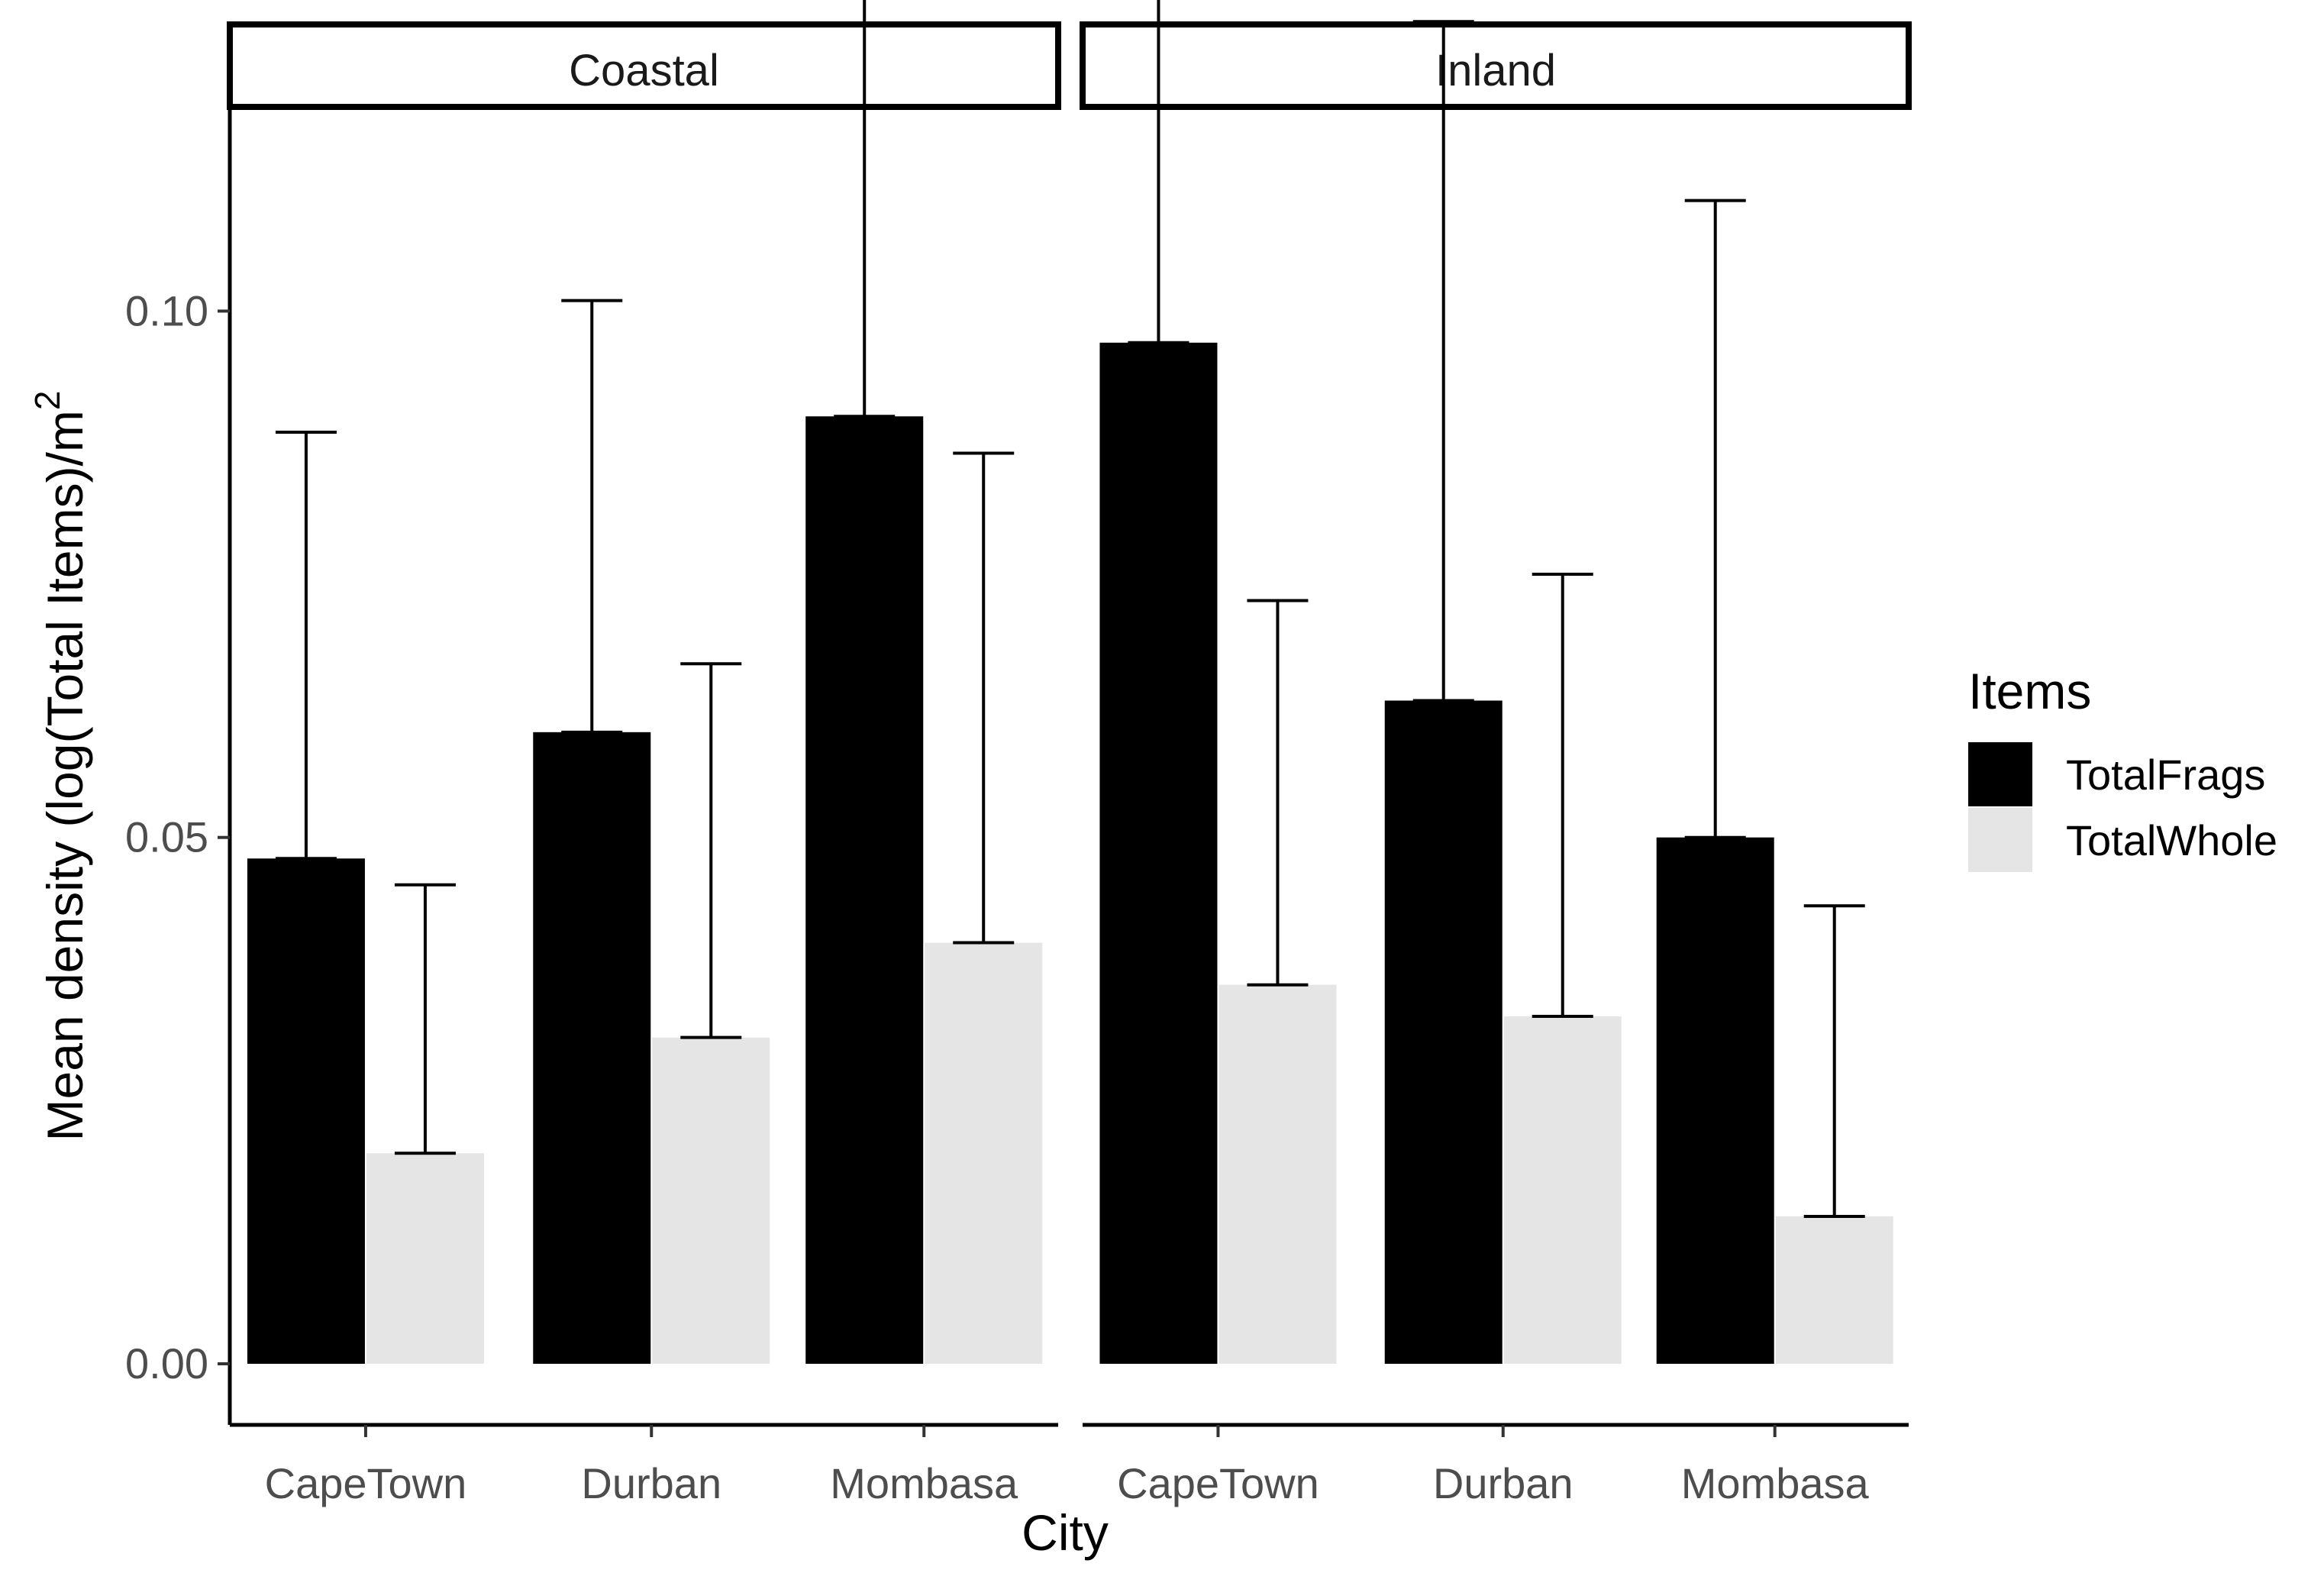  I want to click on bar-coastal-durban-totalwhole, so click(711, 1200).